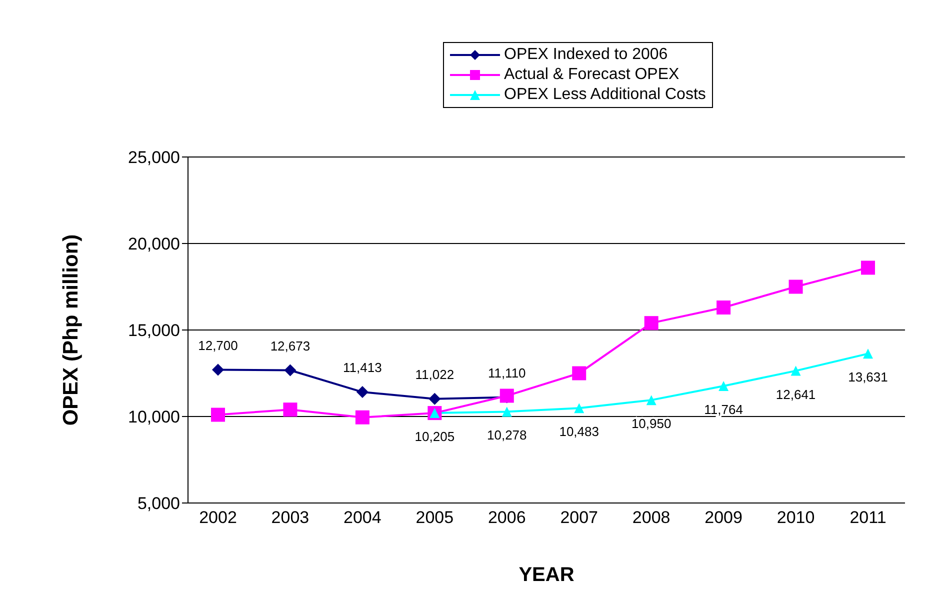 This screenshot has height=594, width=941. Describe the element at coordinates (868, 518) in the screenshot. I see `x-tick-label: 2011` at that location.